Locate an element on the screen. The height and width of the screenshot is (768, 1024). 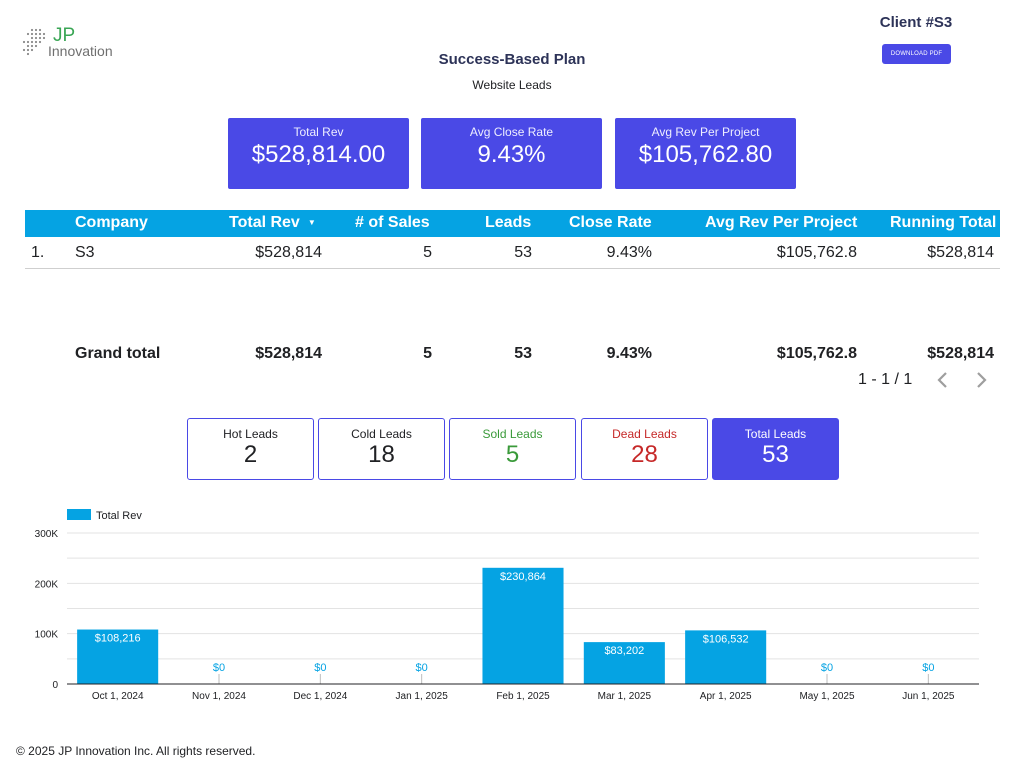
prev-page-button is located at coordinates (943, 380).